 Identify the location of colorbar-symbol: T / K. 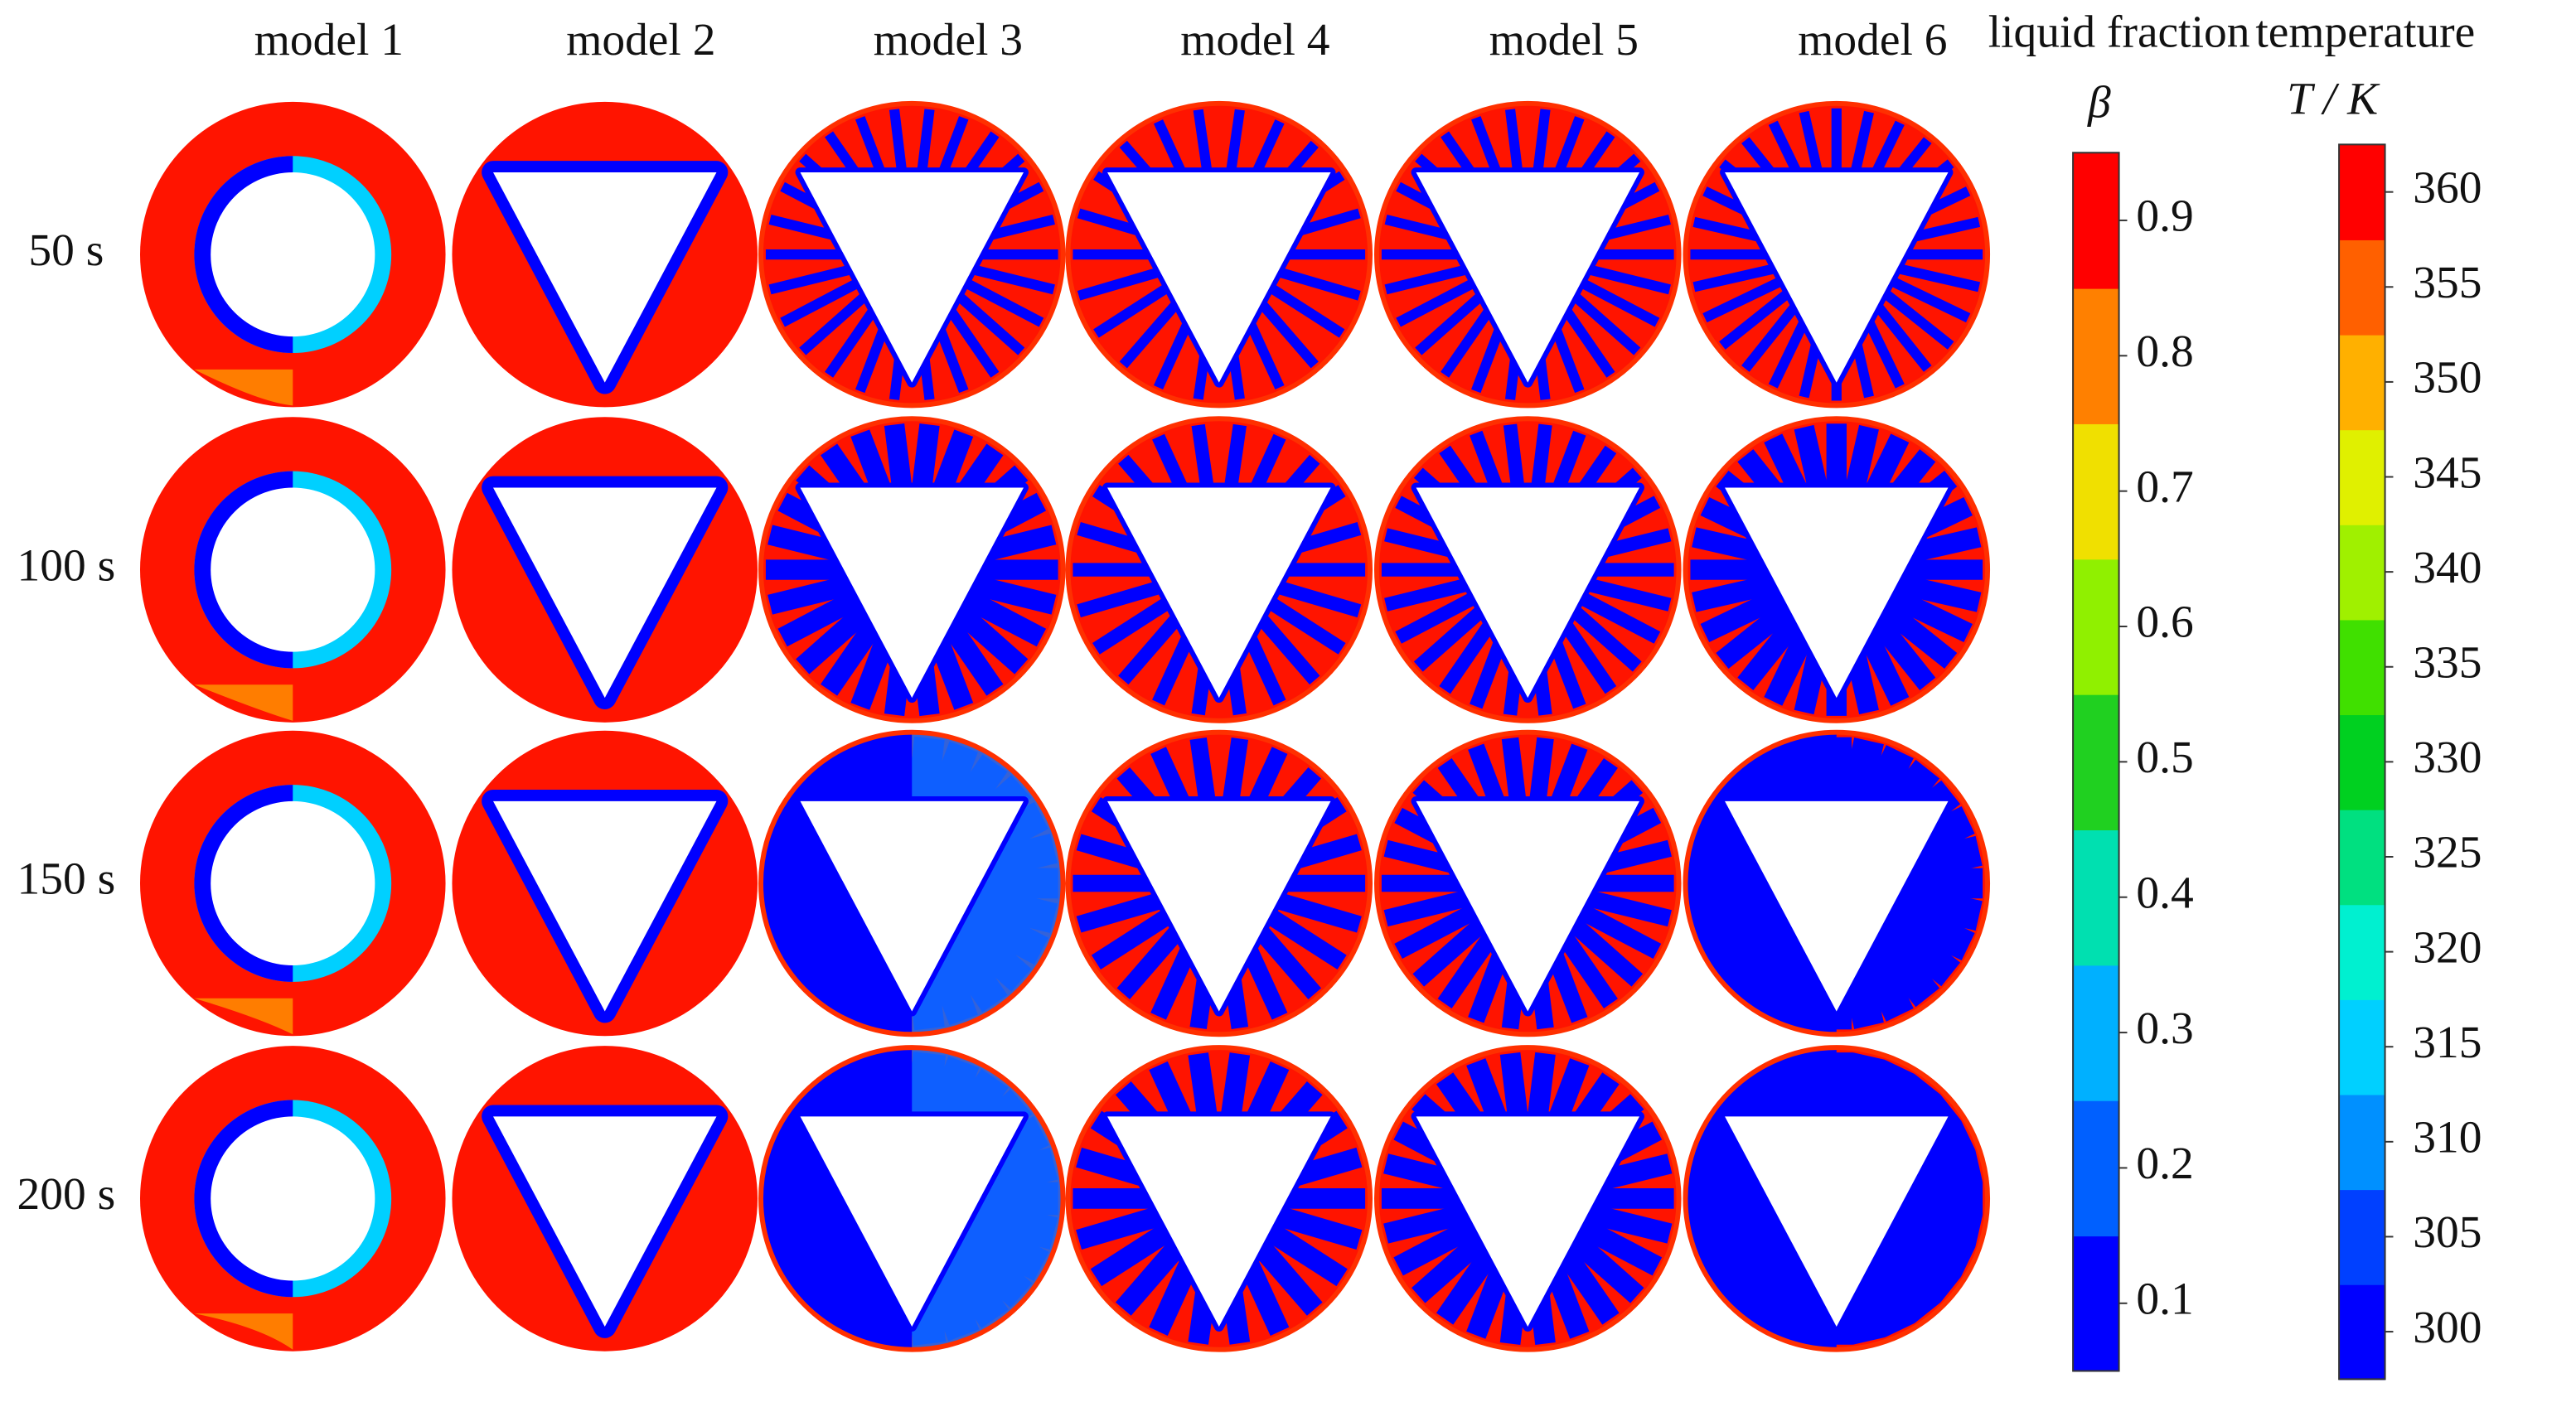
(2333, 99).